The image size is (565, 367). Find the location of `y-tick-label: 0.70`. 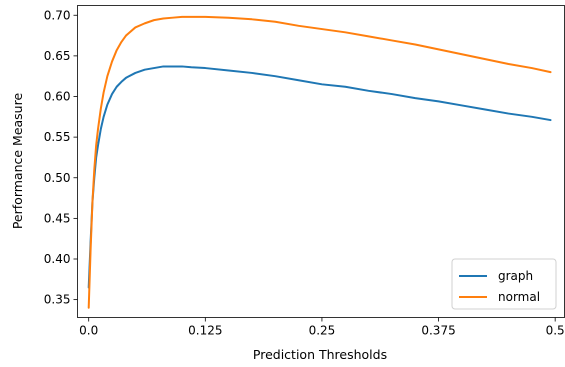

y-tick-label: 0.70 is located at coordinates (57, 15).